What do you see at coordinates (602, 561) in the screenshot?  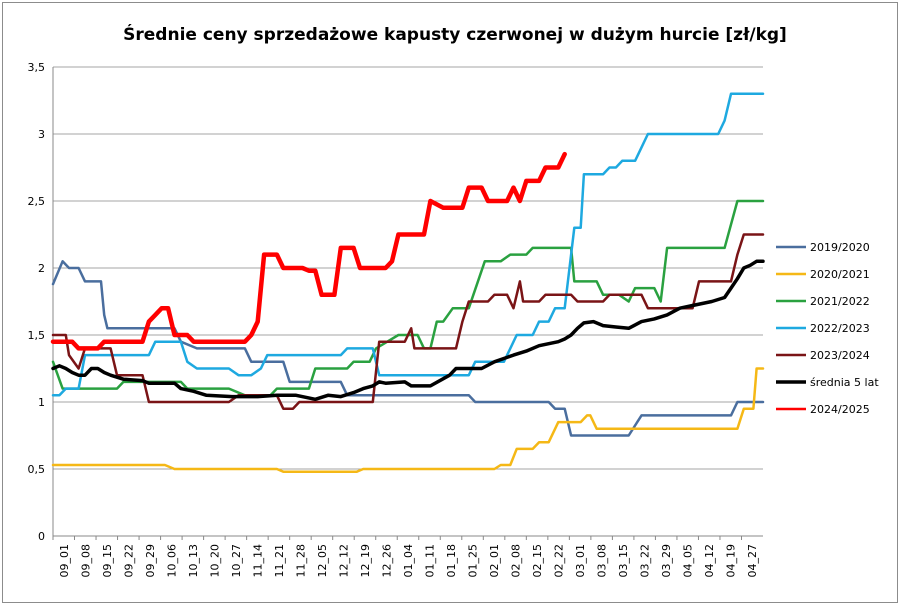 I see `x-tick-label: 03_08` at bounding box center [602, 561].